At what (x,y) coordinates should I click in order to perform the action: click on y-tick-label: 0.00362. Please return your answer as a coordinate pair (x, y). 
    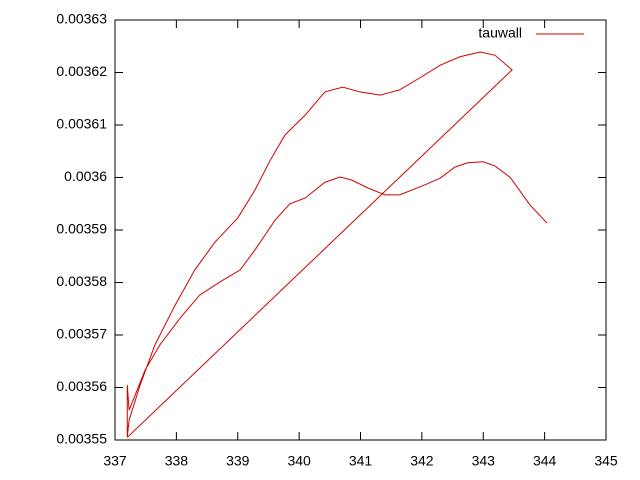
    Looking at the image, I should click on (81, 71).